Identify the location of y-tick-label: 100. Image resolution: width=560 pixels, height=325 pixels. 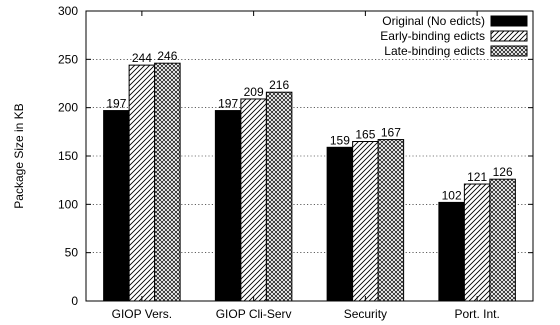
(68, 204).